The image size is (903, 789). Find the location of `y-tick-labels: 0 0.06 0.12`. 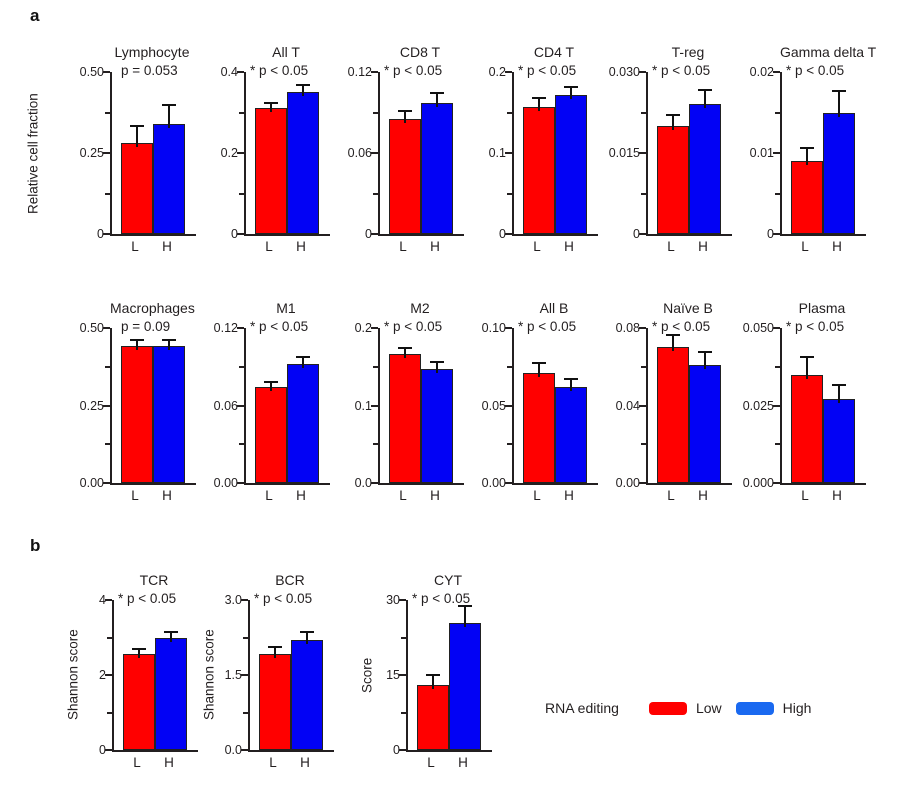

y-tick-labels: 0 0.06 0.12 is located at coordinates (355, 153).